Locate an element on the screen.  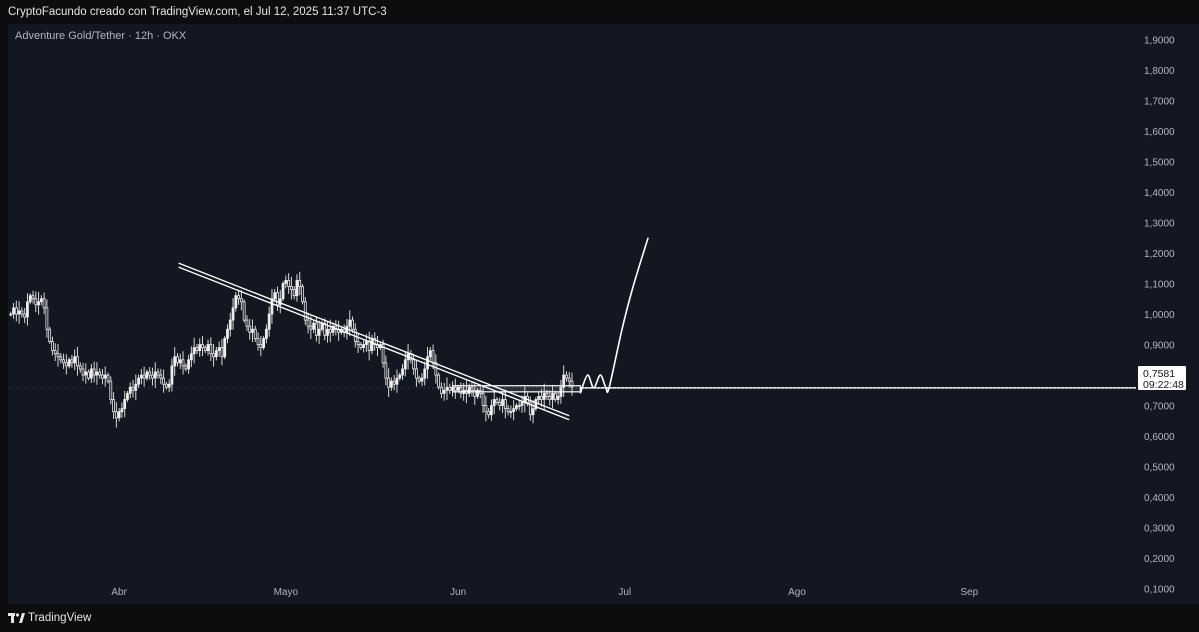
footer-brand: TradingView is located at coordinates (60, 618).